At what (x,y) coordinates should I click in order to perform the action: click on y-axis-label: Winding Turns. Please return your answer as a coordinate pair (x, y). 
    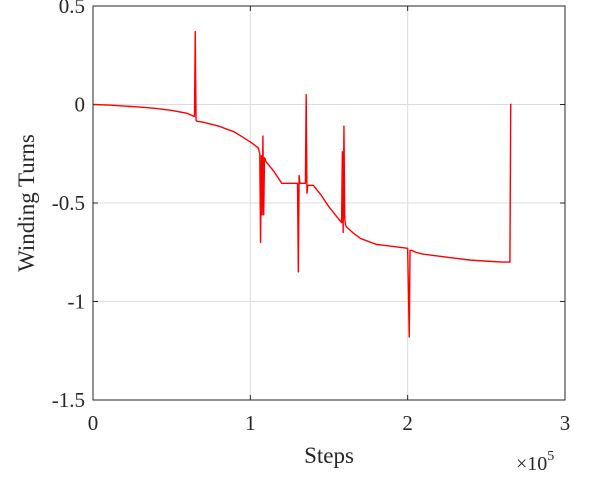
    Looking at the image, I should click on (26, 203).